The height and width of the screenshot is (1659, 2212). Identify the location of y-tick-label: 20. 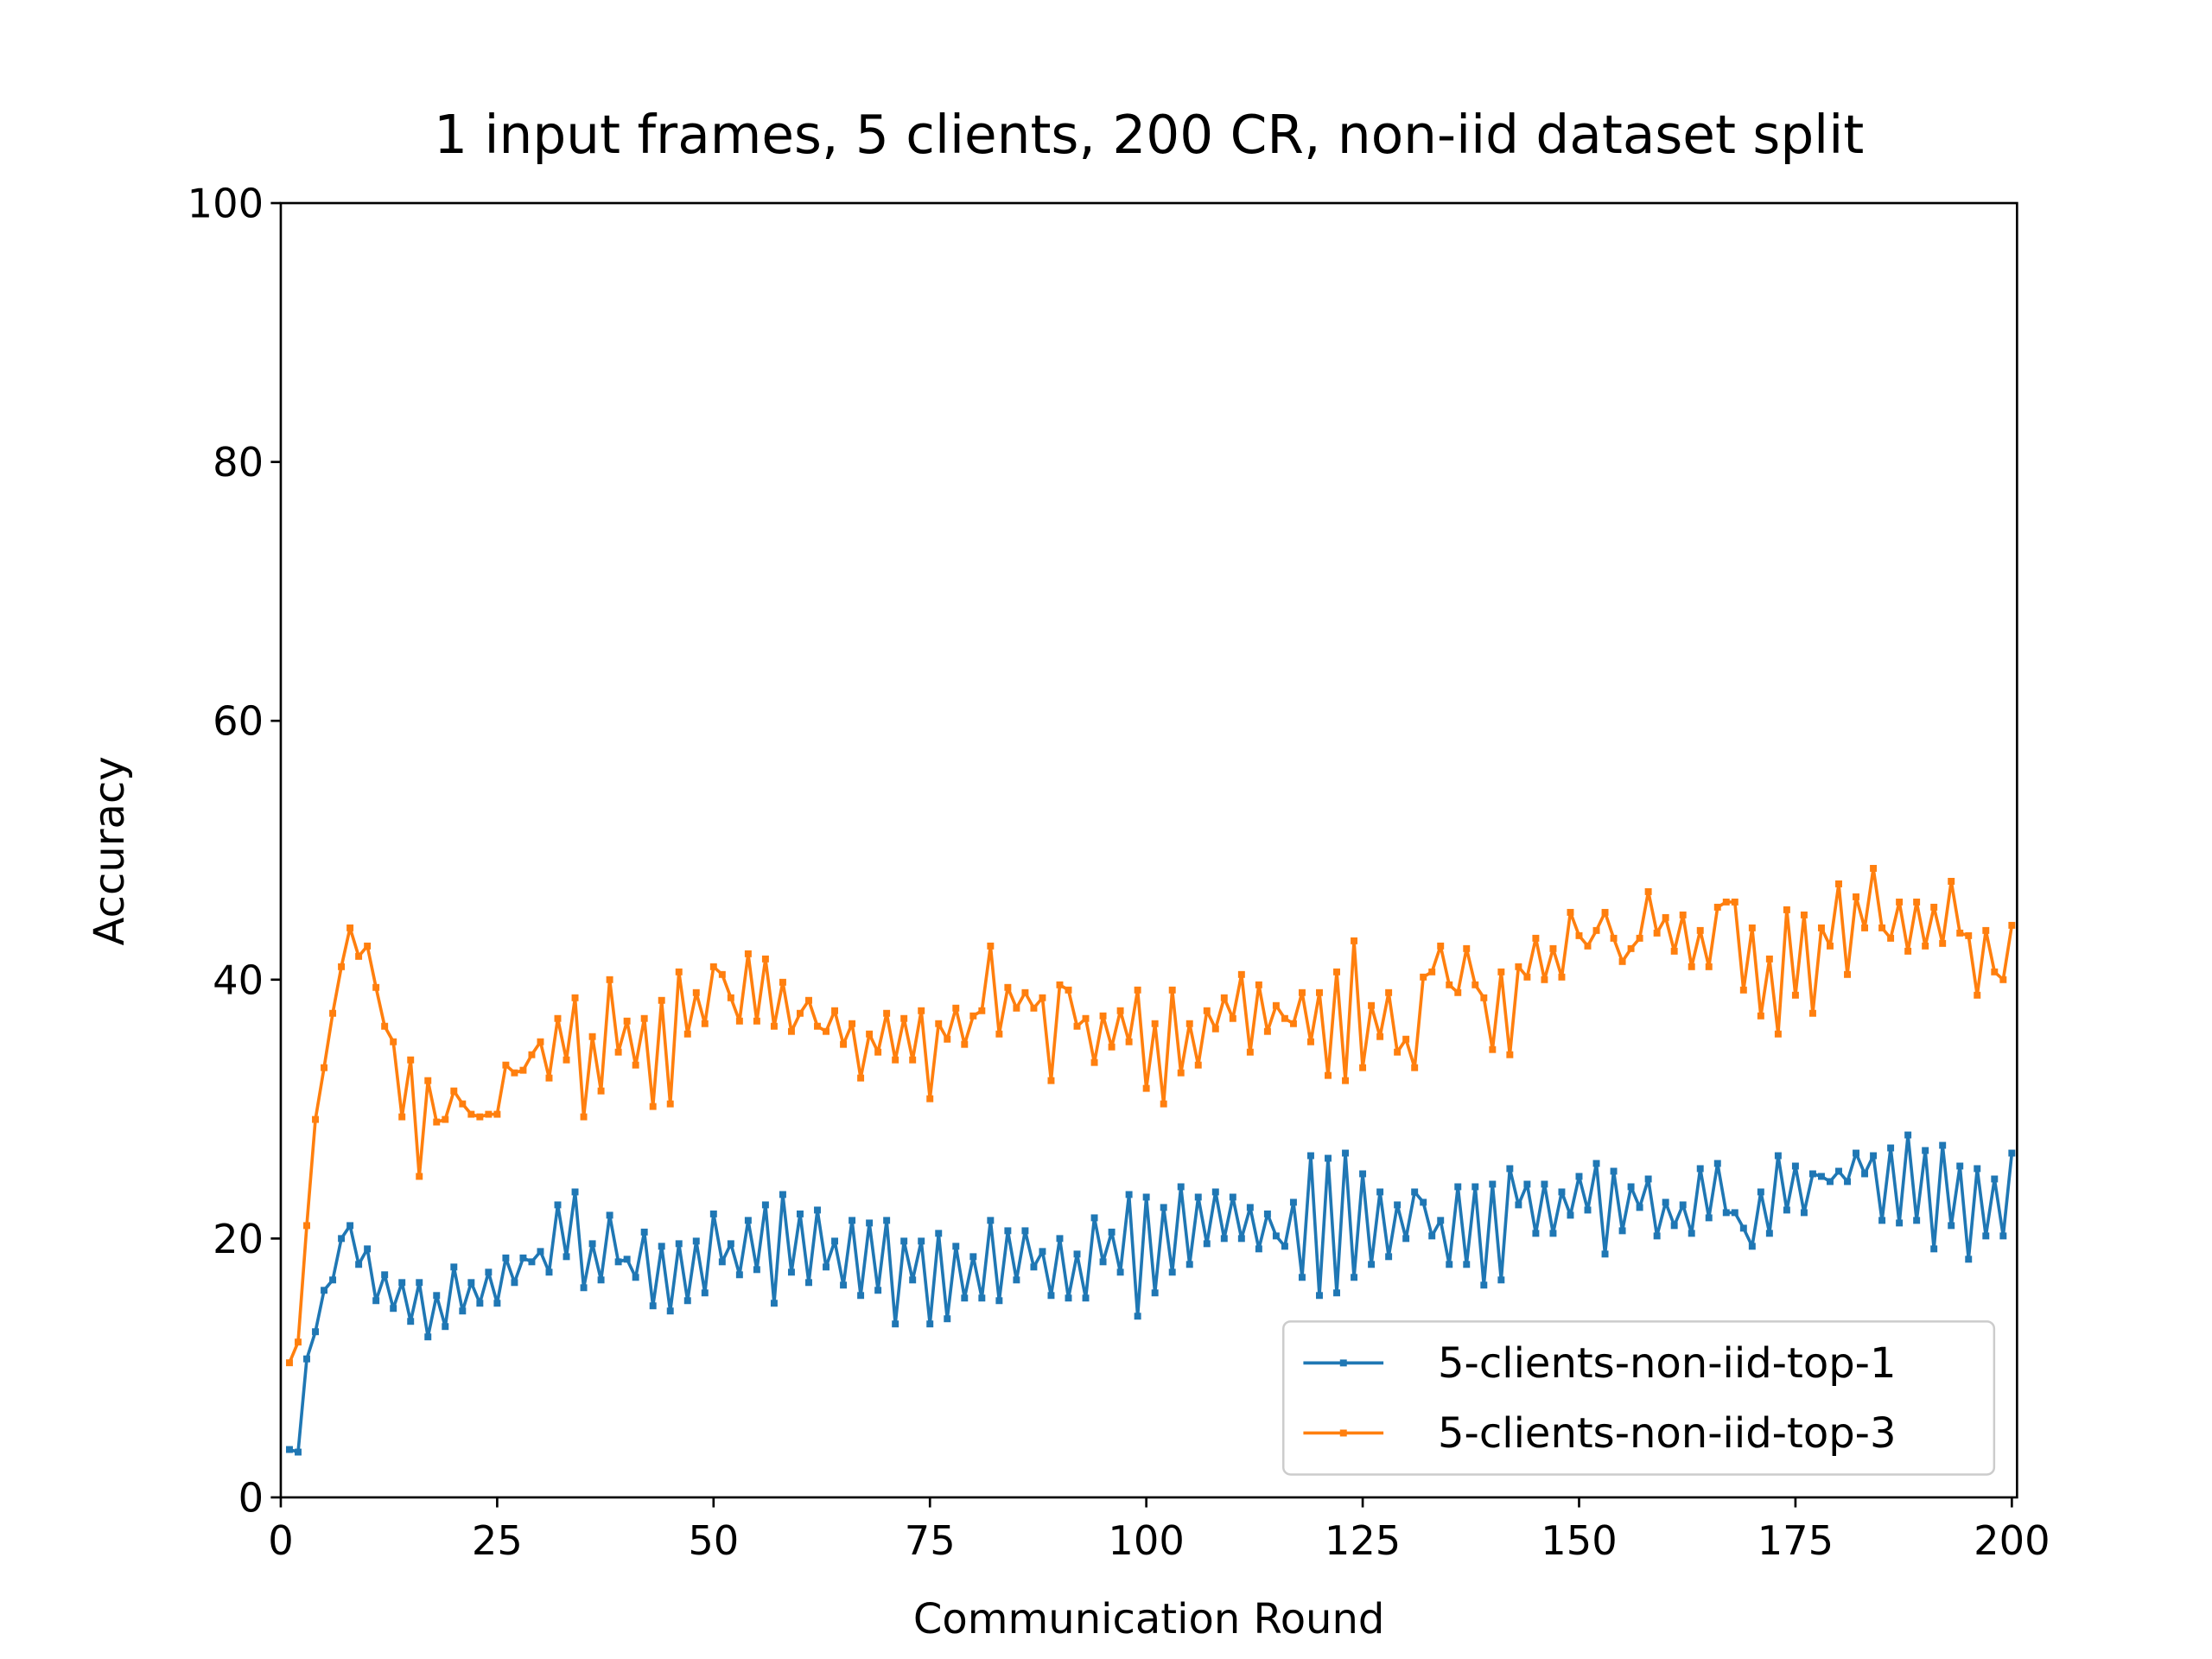
(238, 1239).